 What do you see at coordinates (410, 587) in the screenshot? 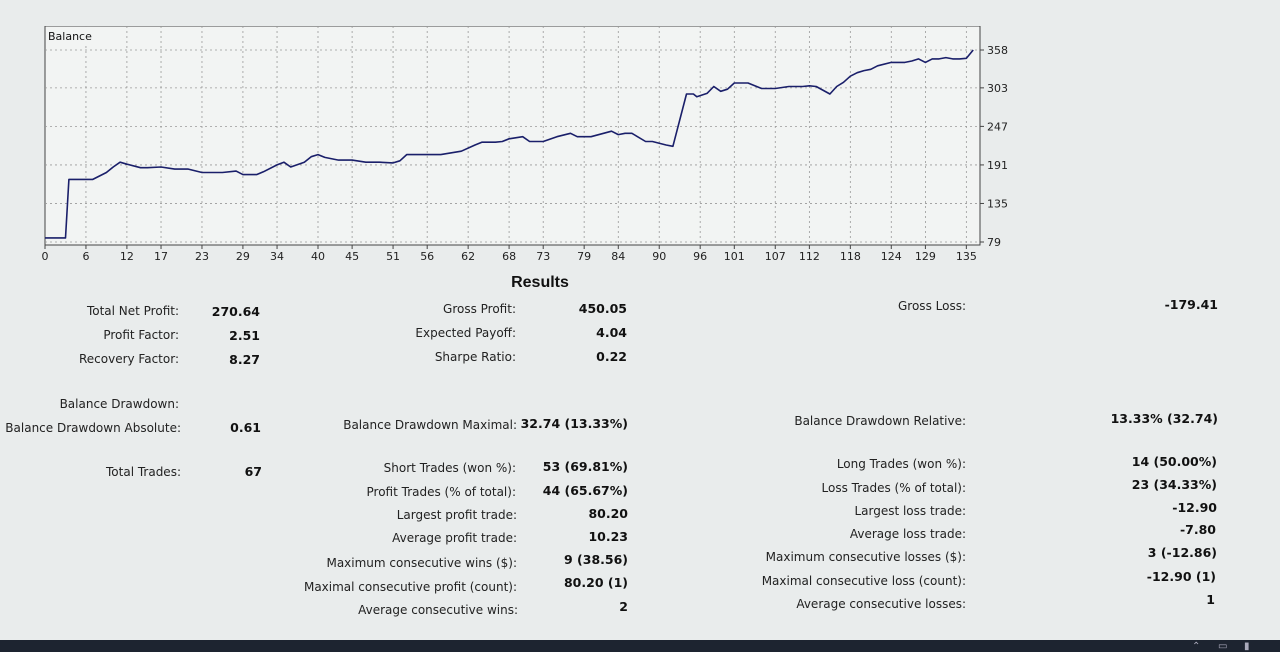
I see `maximal-consecutive-profit-label: Maximal consecutive profit (count):` at bounding box center [410, 587].